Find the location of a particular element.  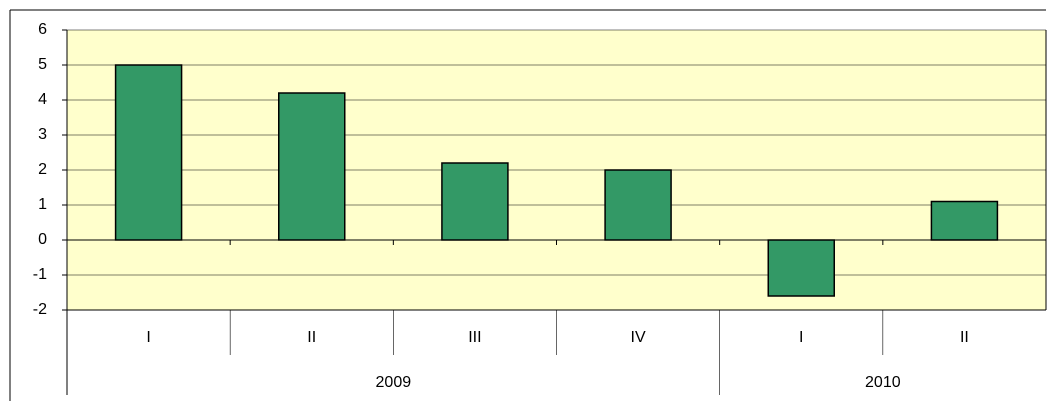

y-tick-label: 2 is located at coordinates (42, 169).